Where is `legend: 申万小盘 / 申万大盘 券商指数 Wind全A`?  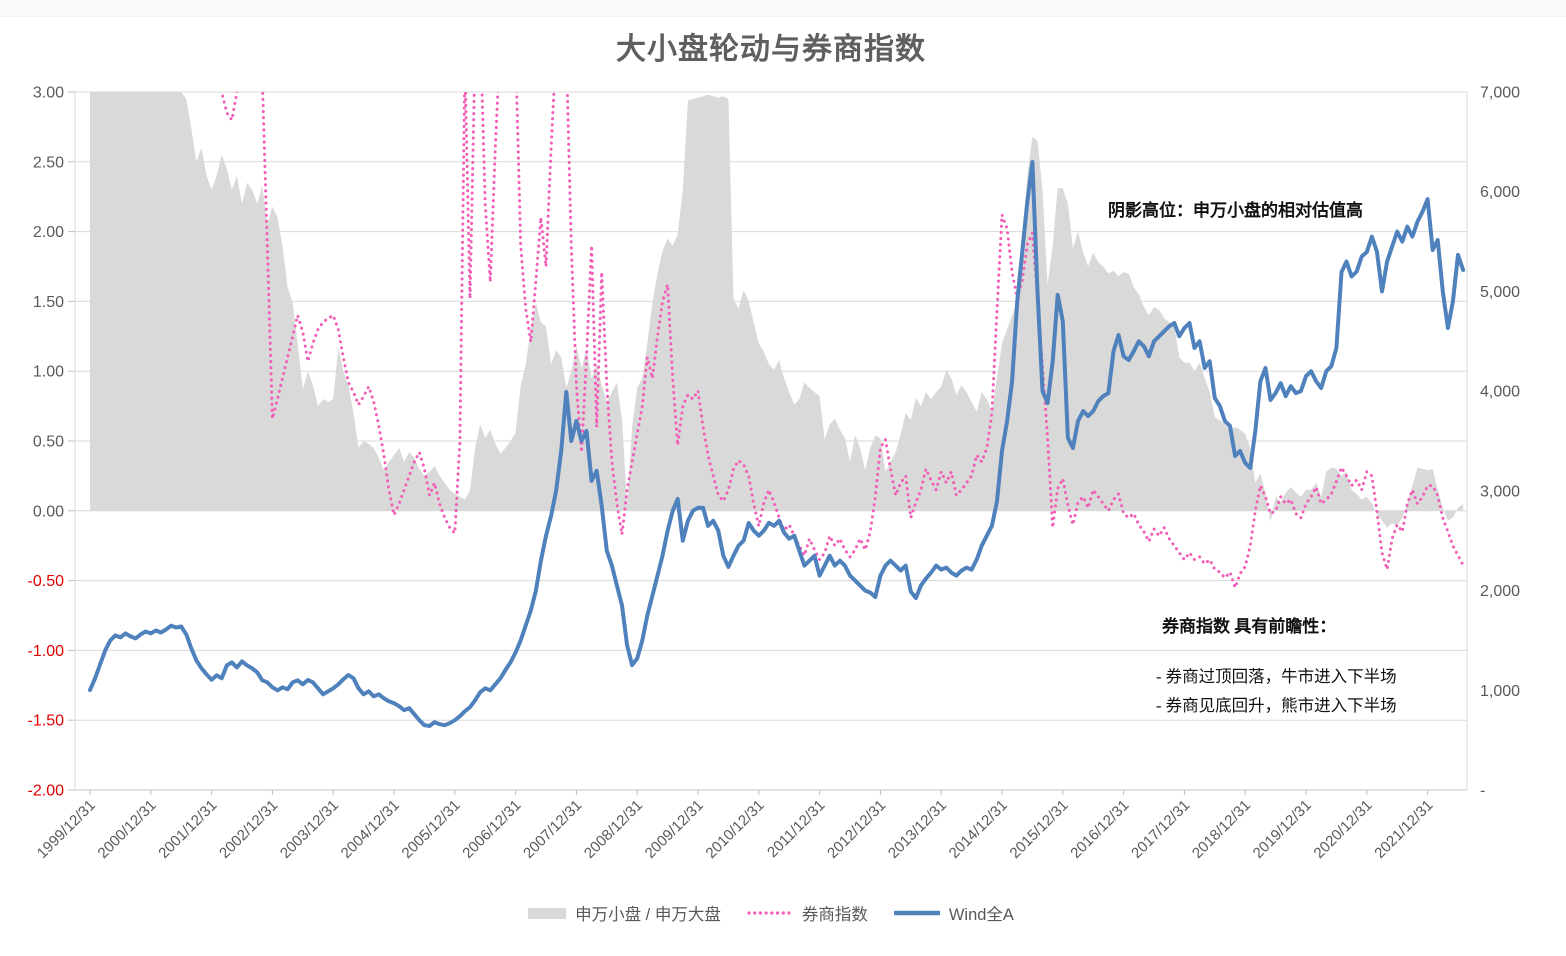
legend: 申万小盘 / 申万大盘 券商指数 Wind全A is located at coordinates (771, 913).